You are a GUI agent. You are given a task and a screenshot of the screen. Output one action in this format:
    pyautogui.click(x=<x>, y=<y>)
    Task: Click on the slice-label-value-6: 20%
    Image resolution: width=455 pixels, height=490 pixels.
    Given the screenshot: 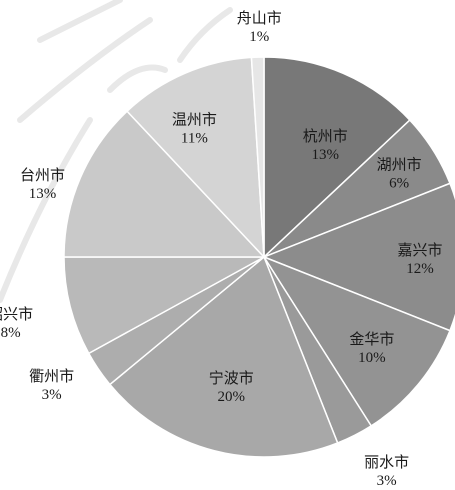 What is the action you would take?
    pyautogui.click(x=231, y=397)
    